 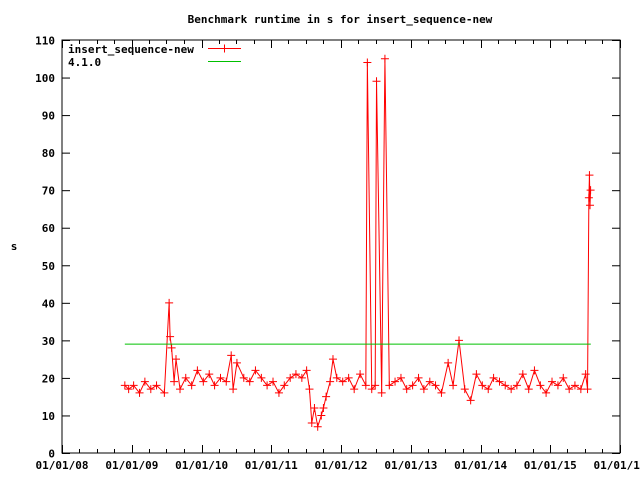 What do you see at coordinates (45, 41) in the screenshot?
I see `y-tick-label: 110` at bounding box center [45, 41].